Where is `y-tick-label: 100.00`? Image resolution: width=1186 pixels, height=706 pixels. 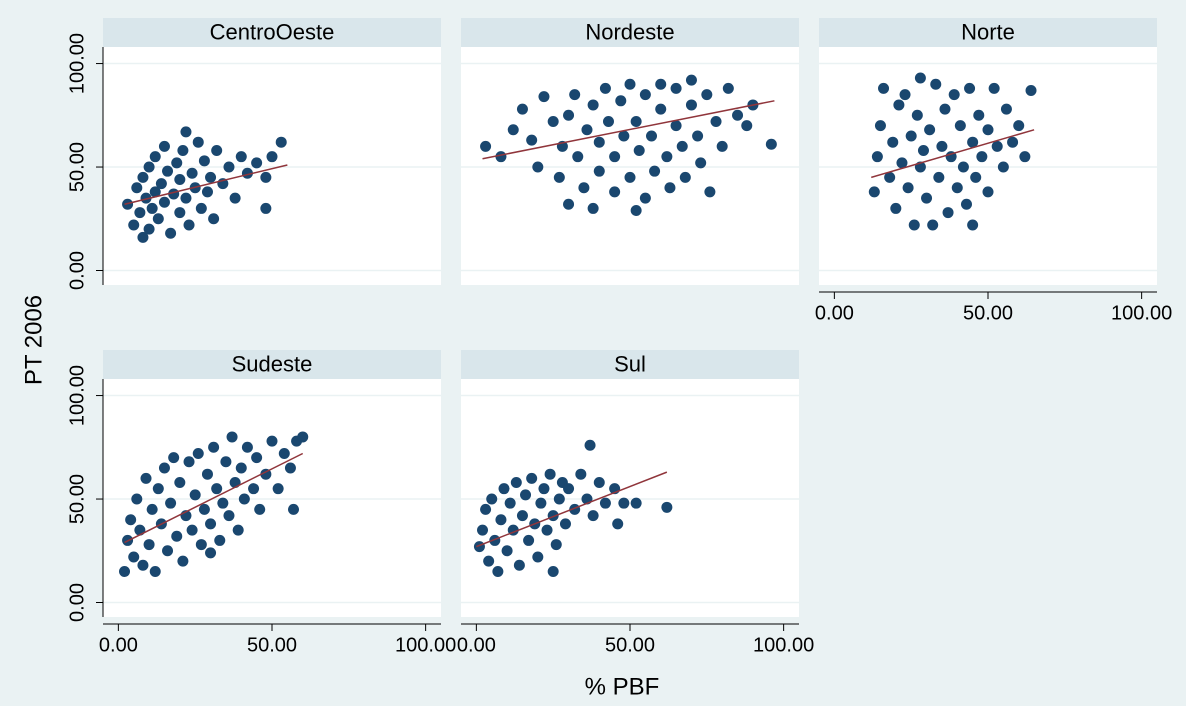 y-tick-label: 100.00 is located at coordinates (77, 63).